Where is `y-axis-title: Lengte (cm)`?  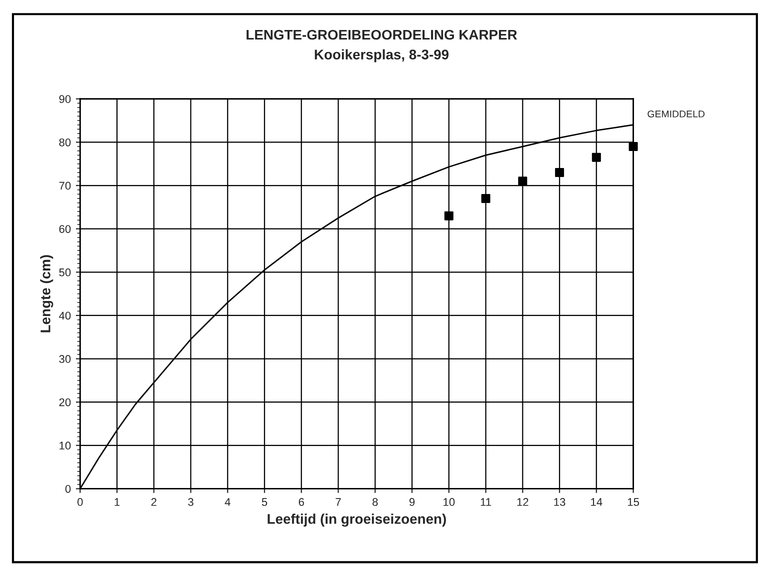 y-axis-title: Lengte (cm) is located at coordinates (47, 293).